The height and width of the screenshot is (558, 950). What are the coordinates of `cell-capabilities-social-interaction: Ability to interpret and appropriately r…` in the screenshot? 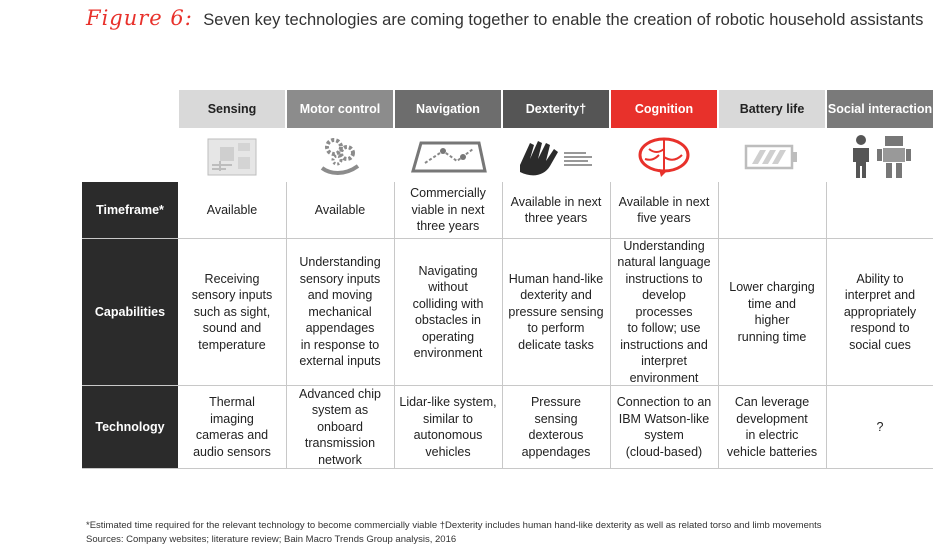 It's located at (880, 311).